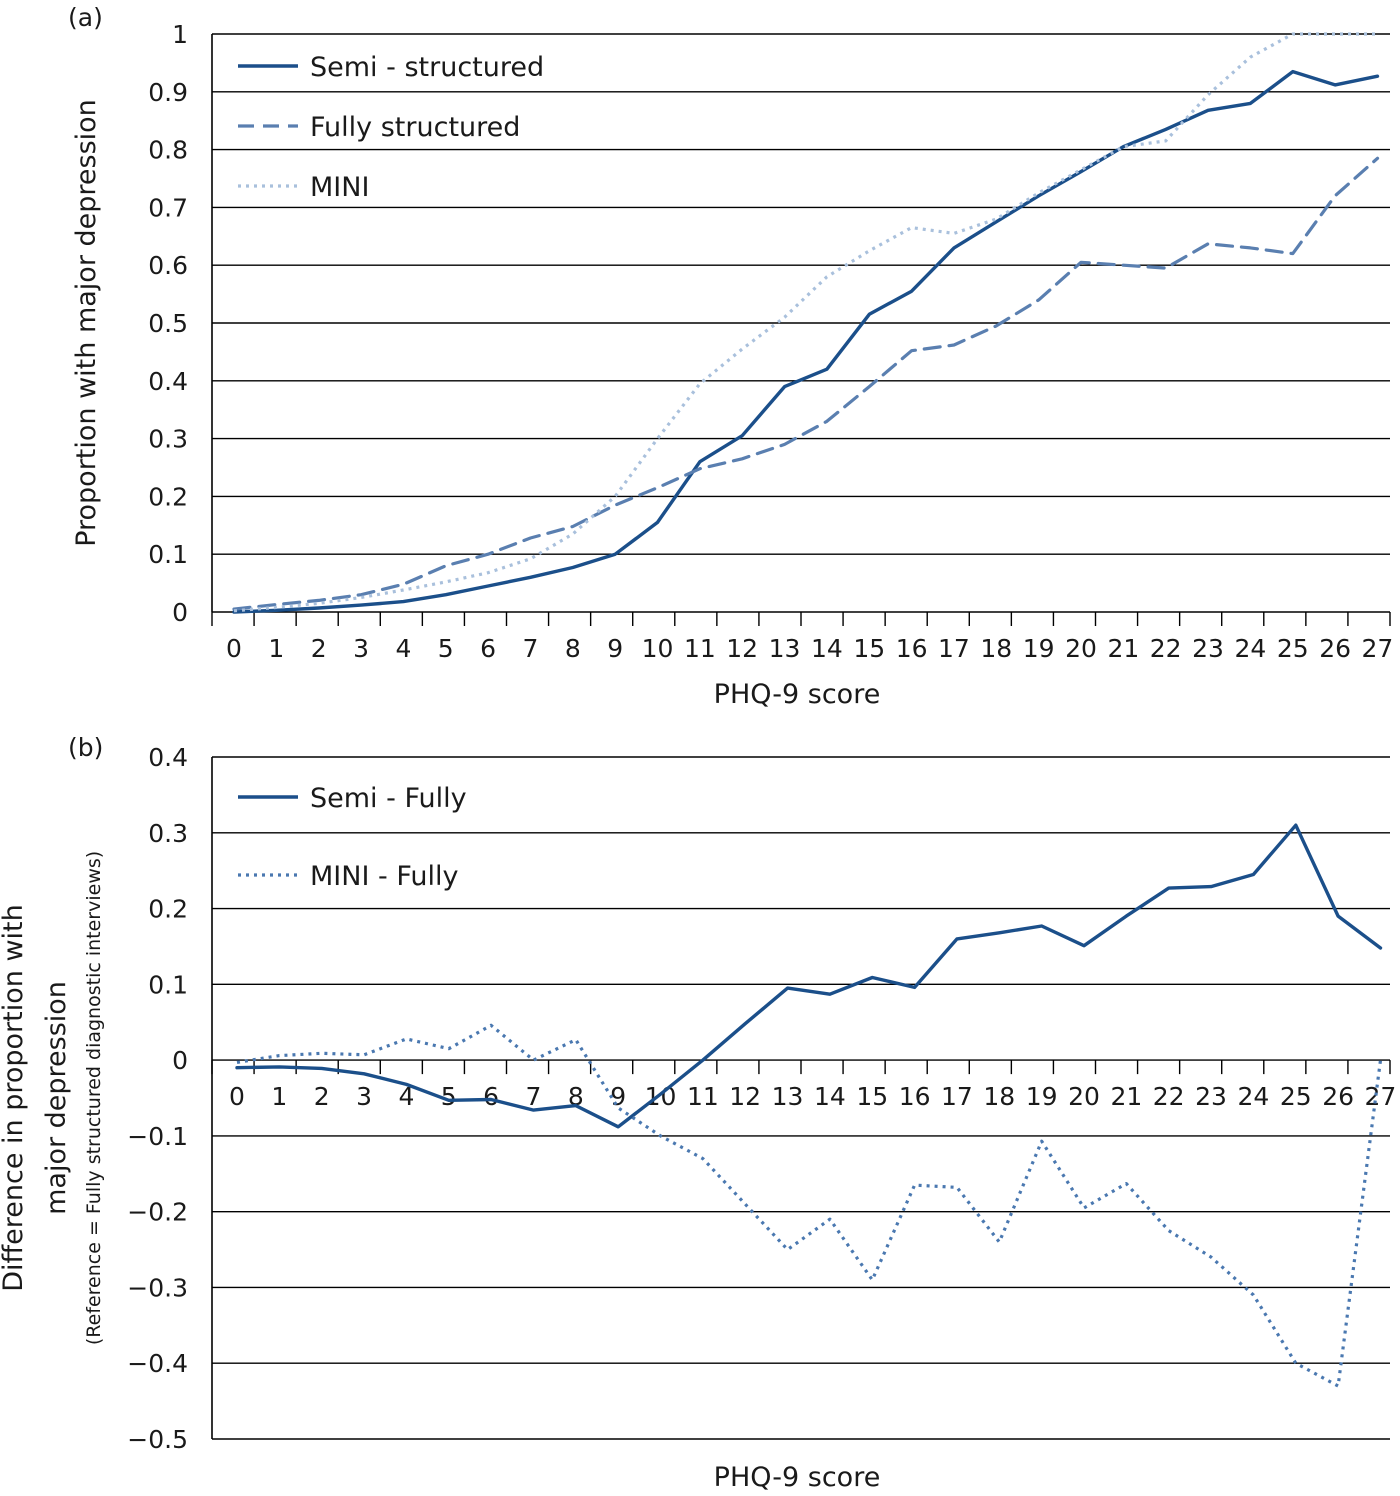 The width and height of the screenshot is (1400, 1496). Describe the element at coordinates (180, 34) in the screenshot. I see `y-tick-label: 1` at that location.